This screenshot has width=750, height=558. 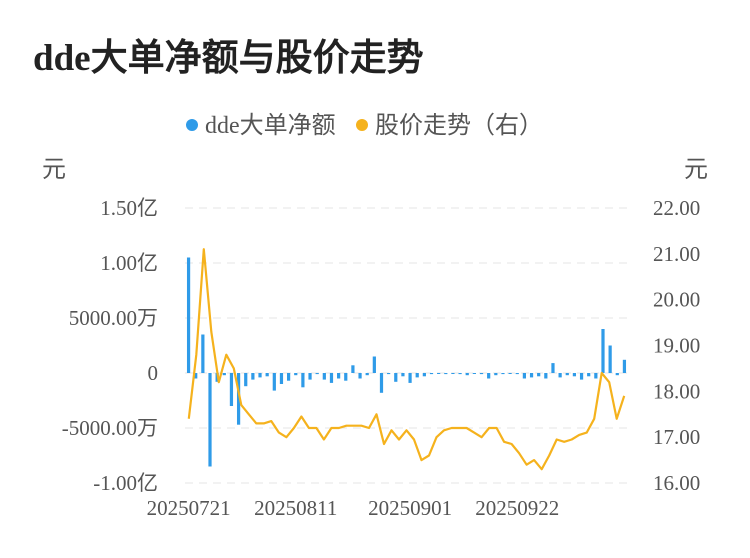 What do you see at coordinates (113, 318) in the screenshot?
I see `left-tick-label: 5000.00万` at bounding box center [113, 318].